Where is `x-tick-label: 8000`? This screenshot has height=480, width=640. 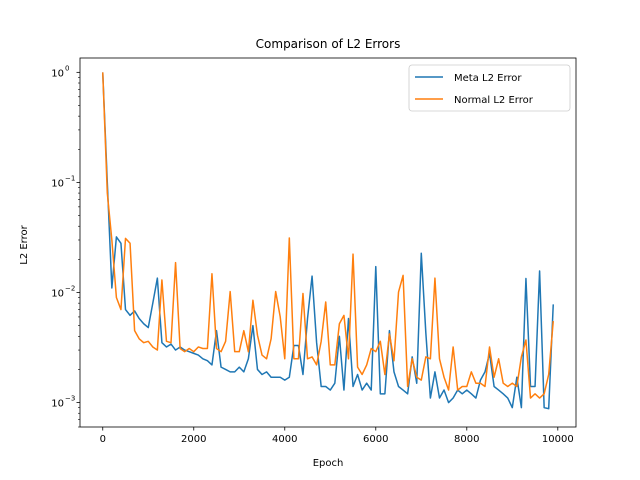 x-tick-label: 8000 is located at coordinates (466, 439).